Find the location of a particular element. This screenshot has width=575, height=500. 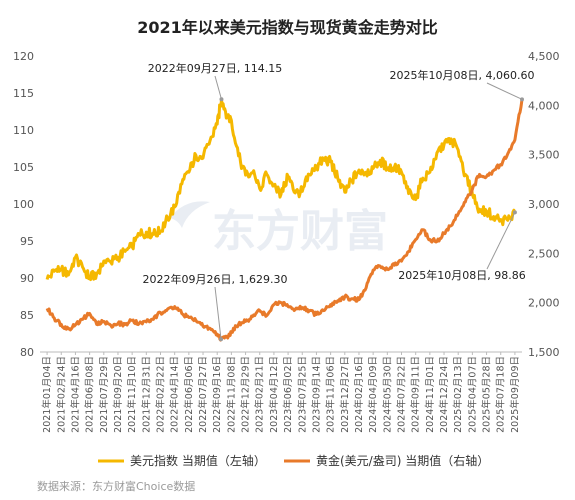

x-tick-label: 2025年09月09日 is located at coordinates (515, 394).